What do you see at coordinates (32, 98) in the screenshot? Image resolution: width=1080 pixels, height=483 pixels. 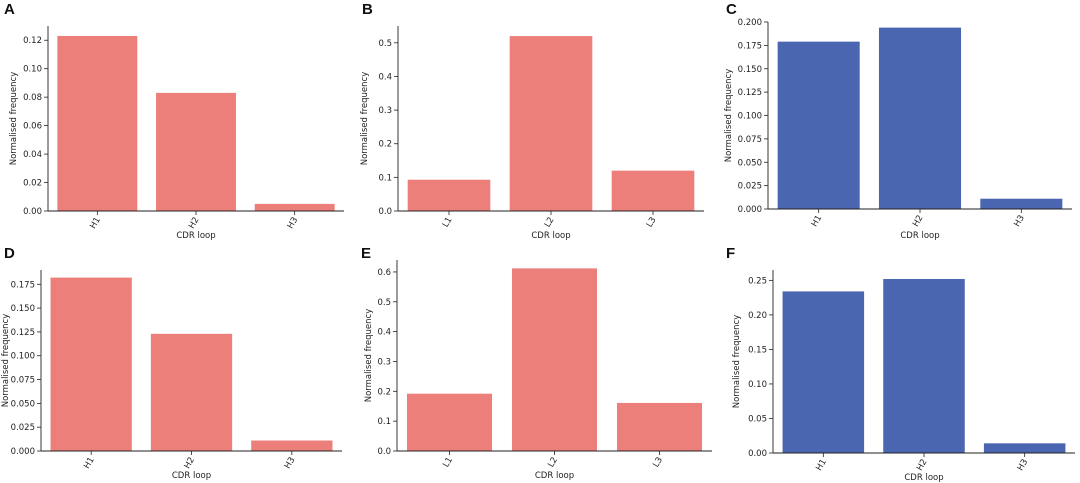 I see `y-tick-label-a: 0.08` at bounding box center [32, 98].